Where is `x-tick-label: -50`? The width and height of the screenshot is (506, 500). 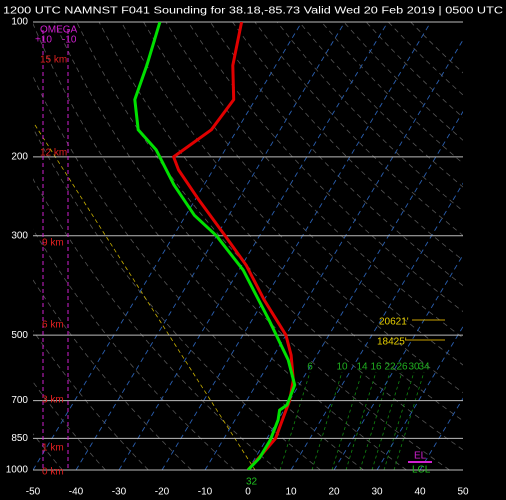
x-tick-label: -50 is located at coordinates (33, 492).